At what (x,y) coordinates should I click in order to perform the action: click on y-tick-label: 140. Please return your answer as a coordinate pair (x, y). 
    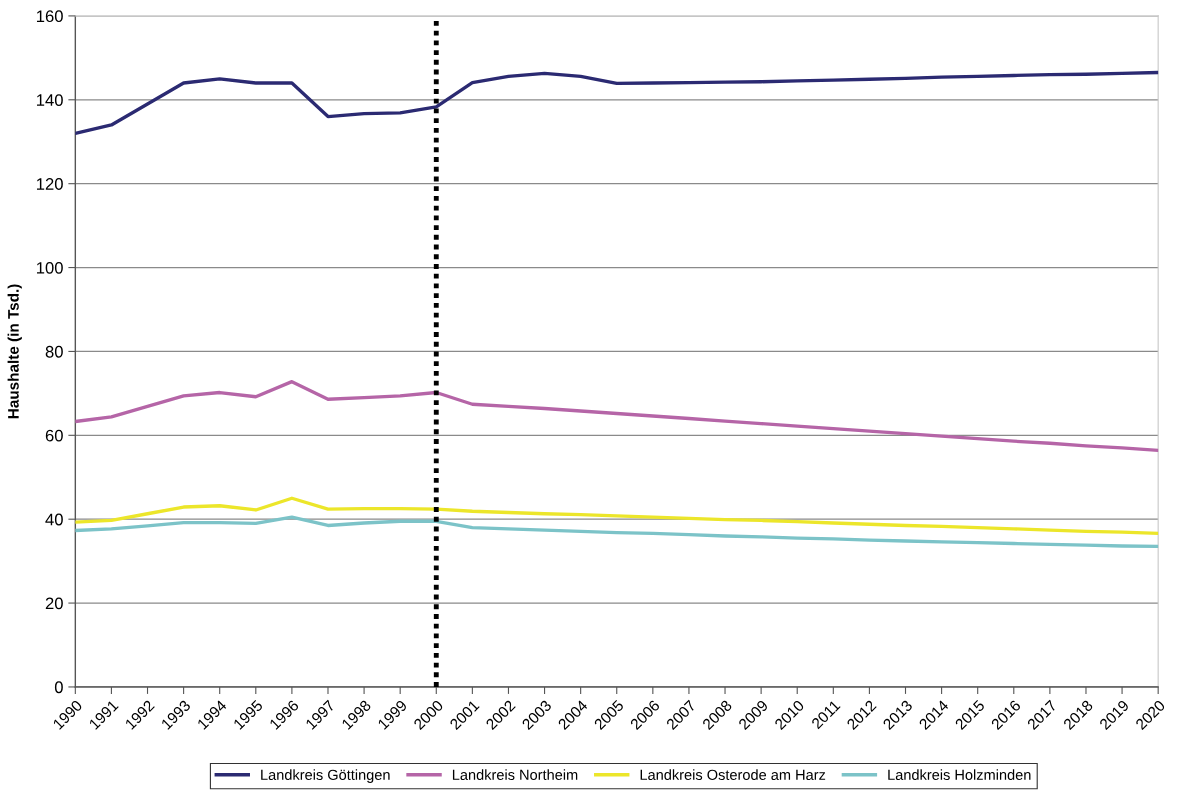
    Looking at the image, I should click on (49, 100).